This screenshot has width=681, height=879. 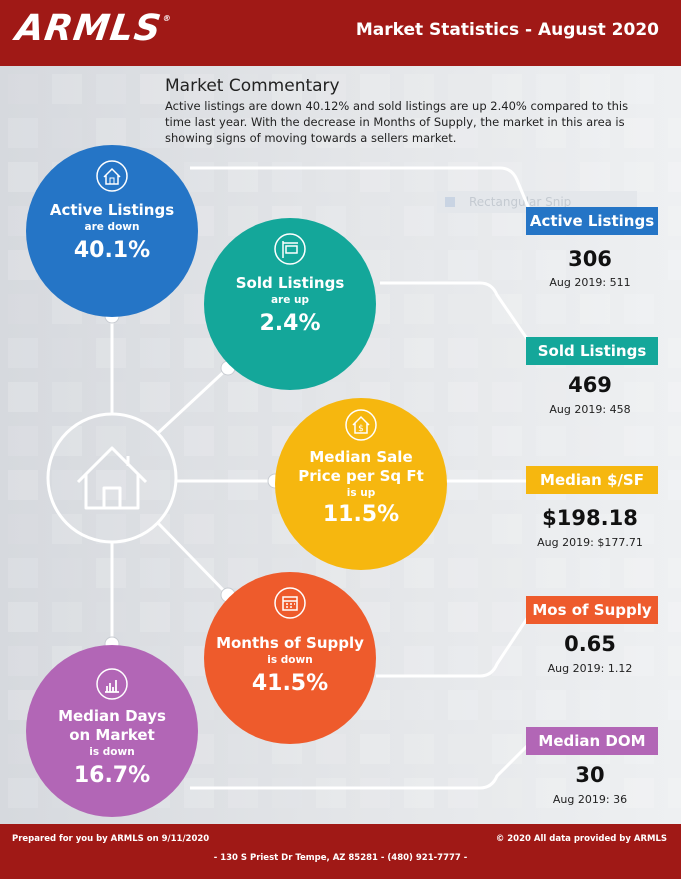 What do you see at coordinates (507, 30) in the screenshot?
I see `page-title: Market Statistics - August 2020` at bounding box center [507, 30].